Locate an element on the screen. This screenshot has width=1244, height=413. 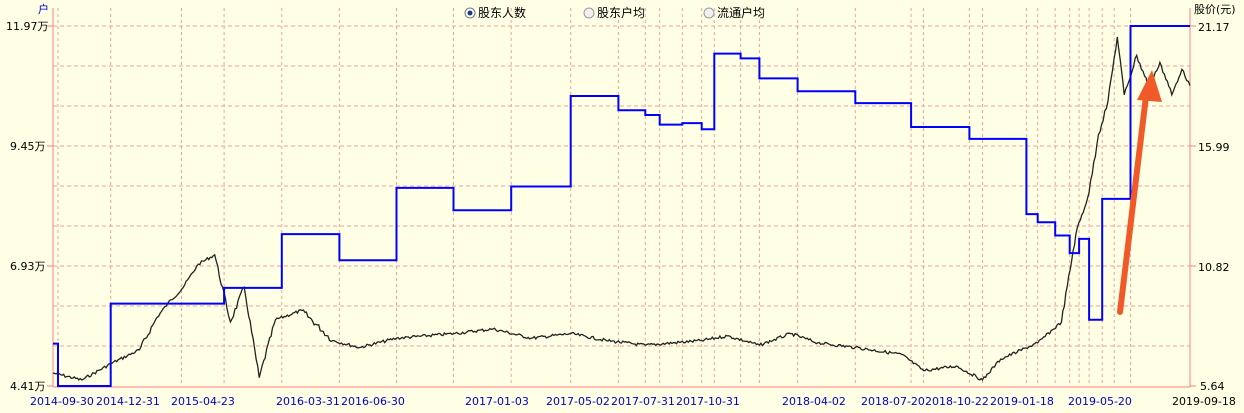
right-tick-label: 5.64 is located at coordinates (1212, 386).